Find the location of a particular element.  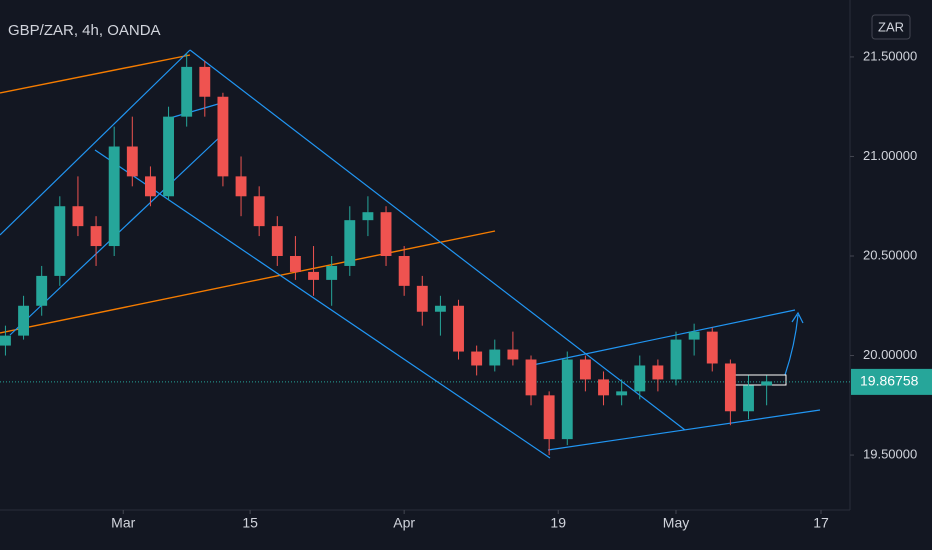

currency-box is located at coordinates (891, 27).